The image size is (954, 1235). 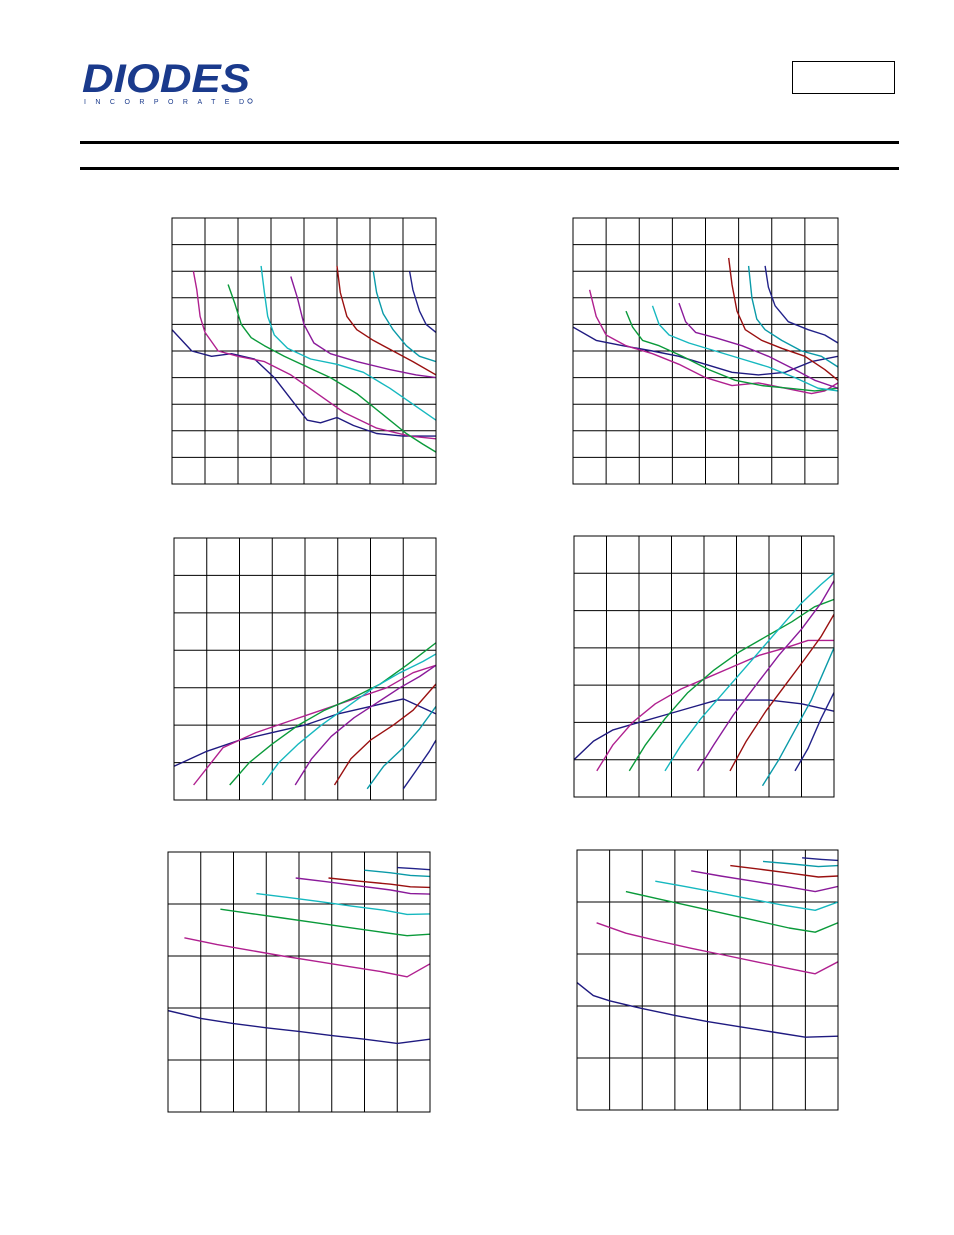 What do you see at coordinates (489, 142) in the screenshot?
I see `header-rule-top` at bounding box center [489, 142].